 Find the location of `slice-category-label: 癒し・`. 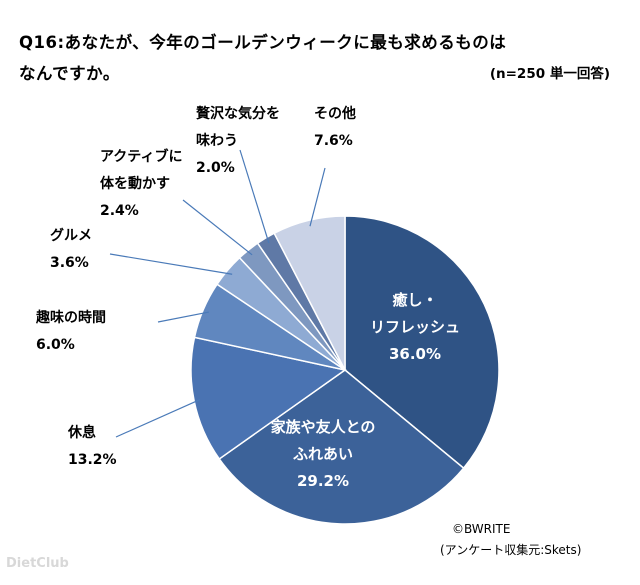

slice-category-label: 癒し・ is located at coordinates (414, 300).